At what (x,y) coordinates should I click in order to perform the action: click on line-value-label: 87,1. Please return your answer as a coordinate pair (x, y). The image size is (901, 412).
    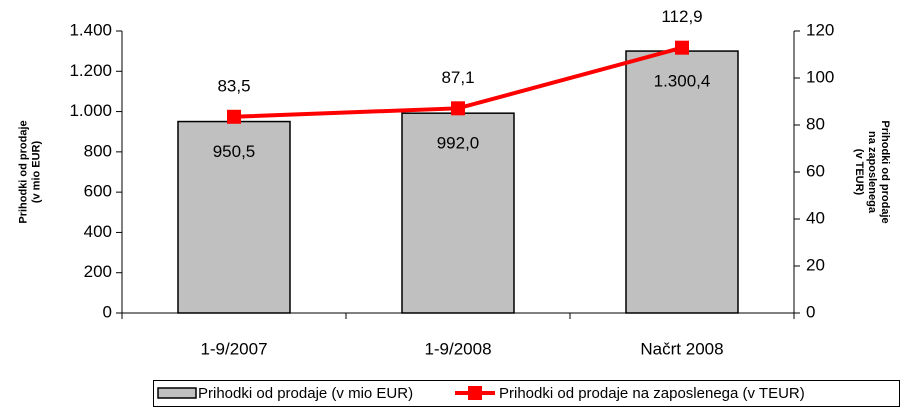
    Looking at the image, I should click on (457, 77).